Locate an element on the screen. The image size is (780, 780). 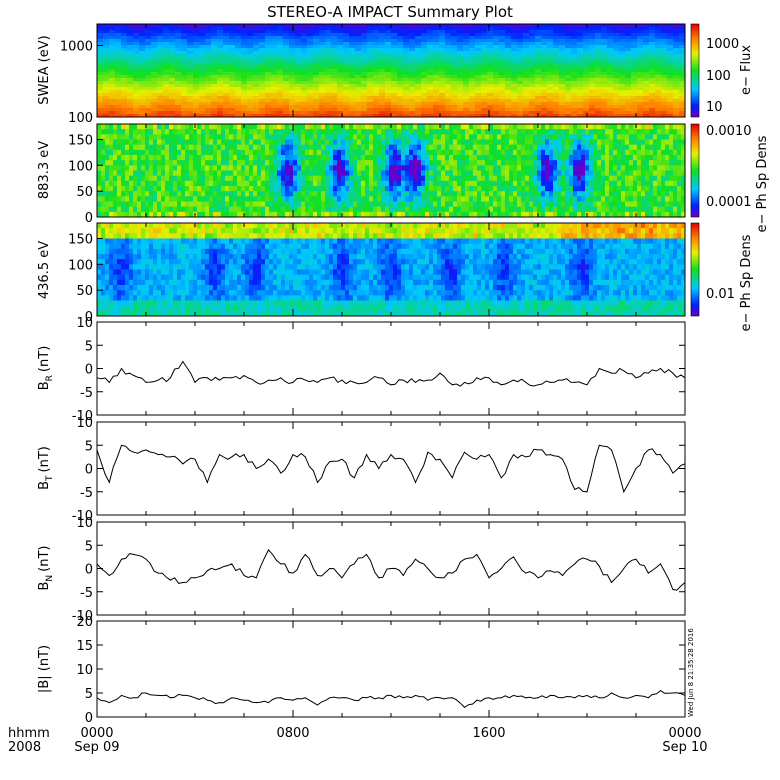
pad883-heatmap is located at coordinates (391, 171).